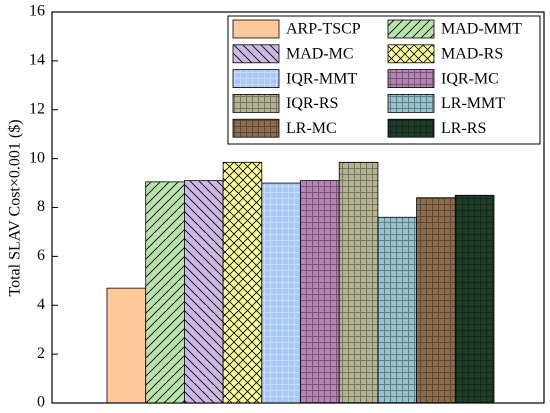 Image resolution: width=550 pixels, height=413 pixels. I want to click on y-tick-label: 6, so click(41, 255).